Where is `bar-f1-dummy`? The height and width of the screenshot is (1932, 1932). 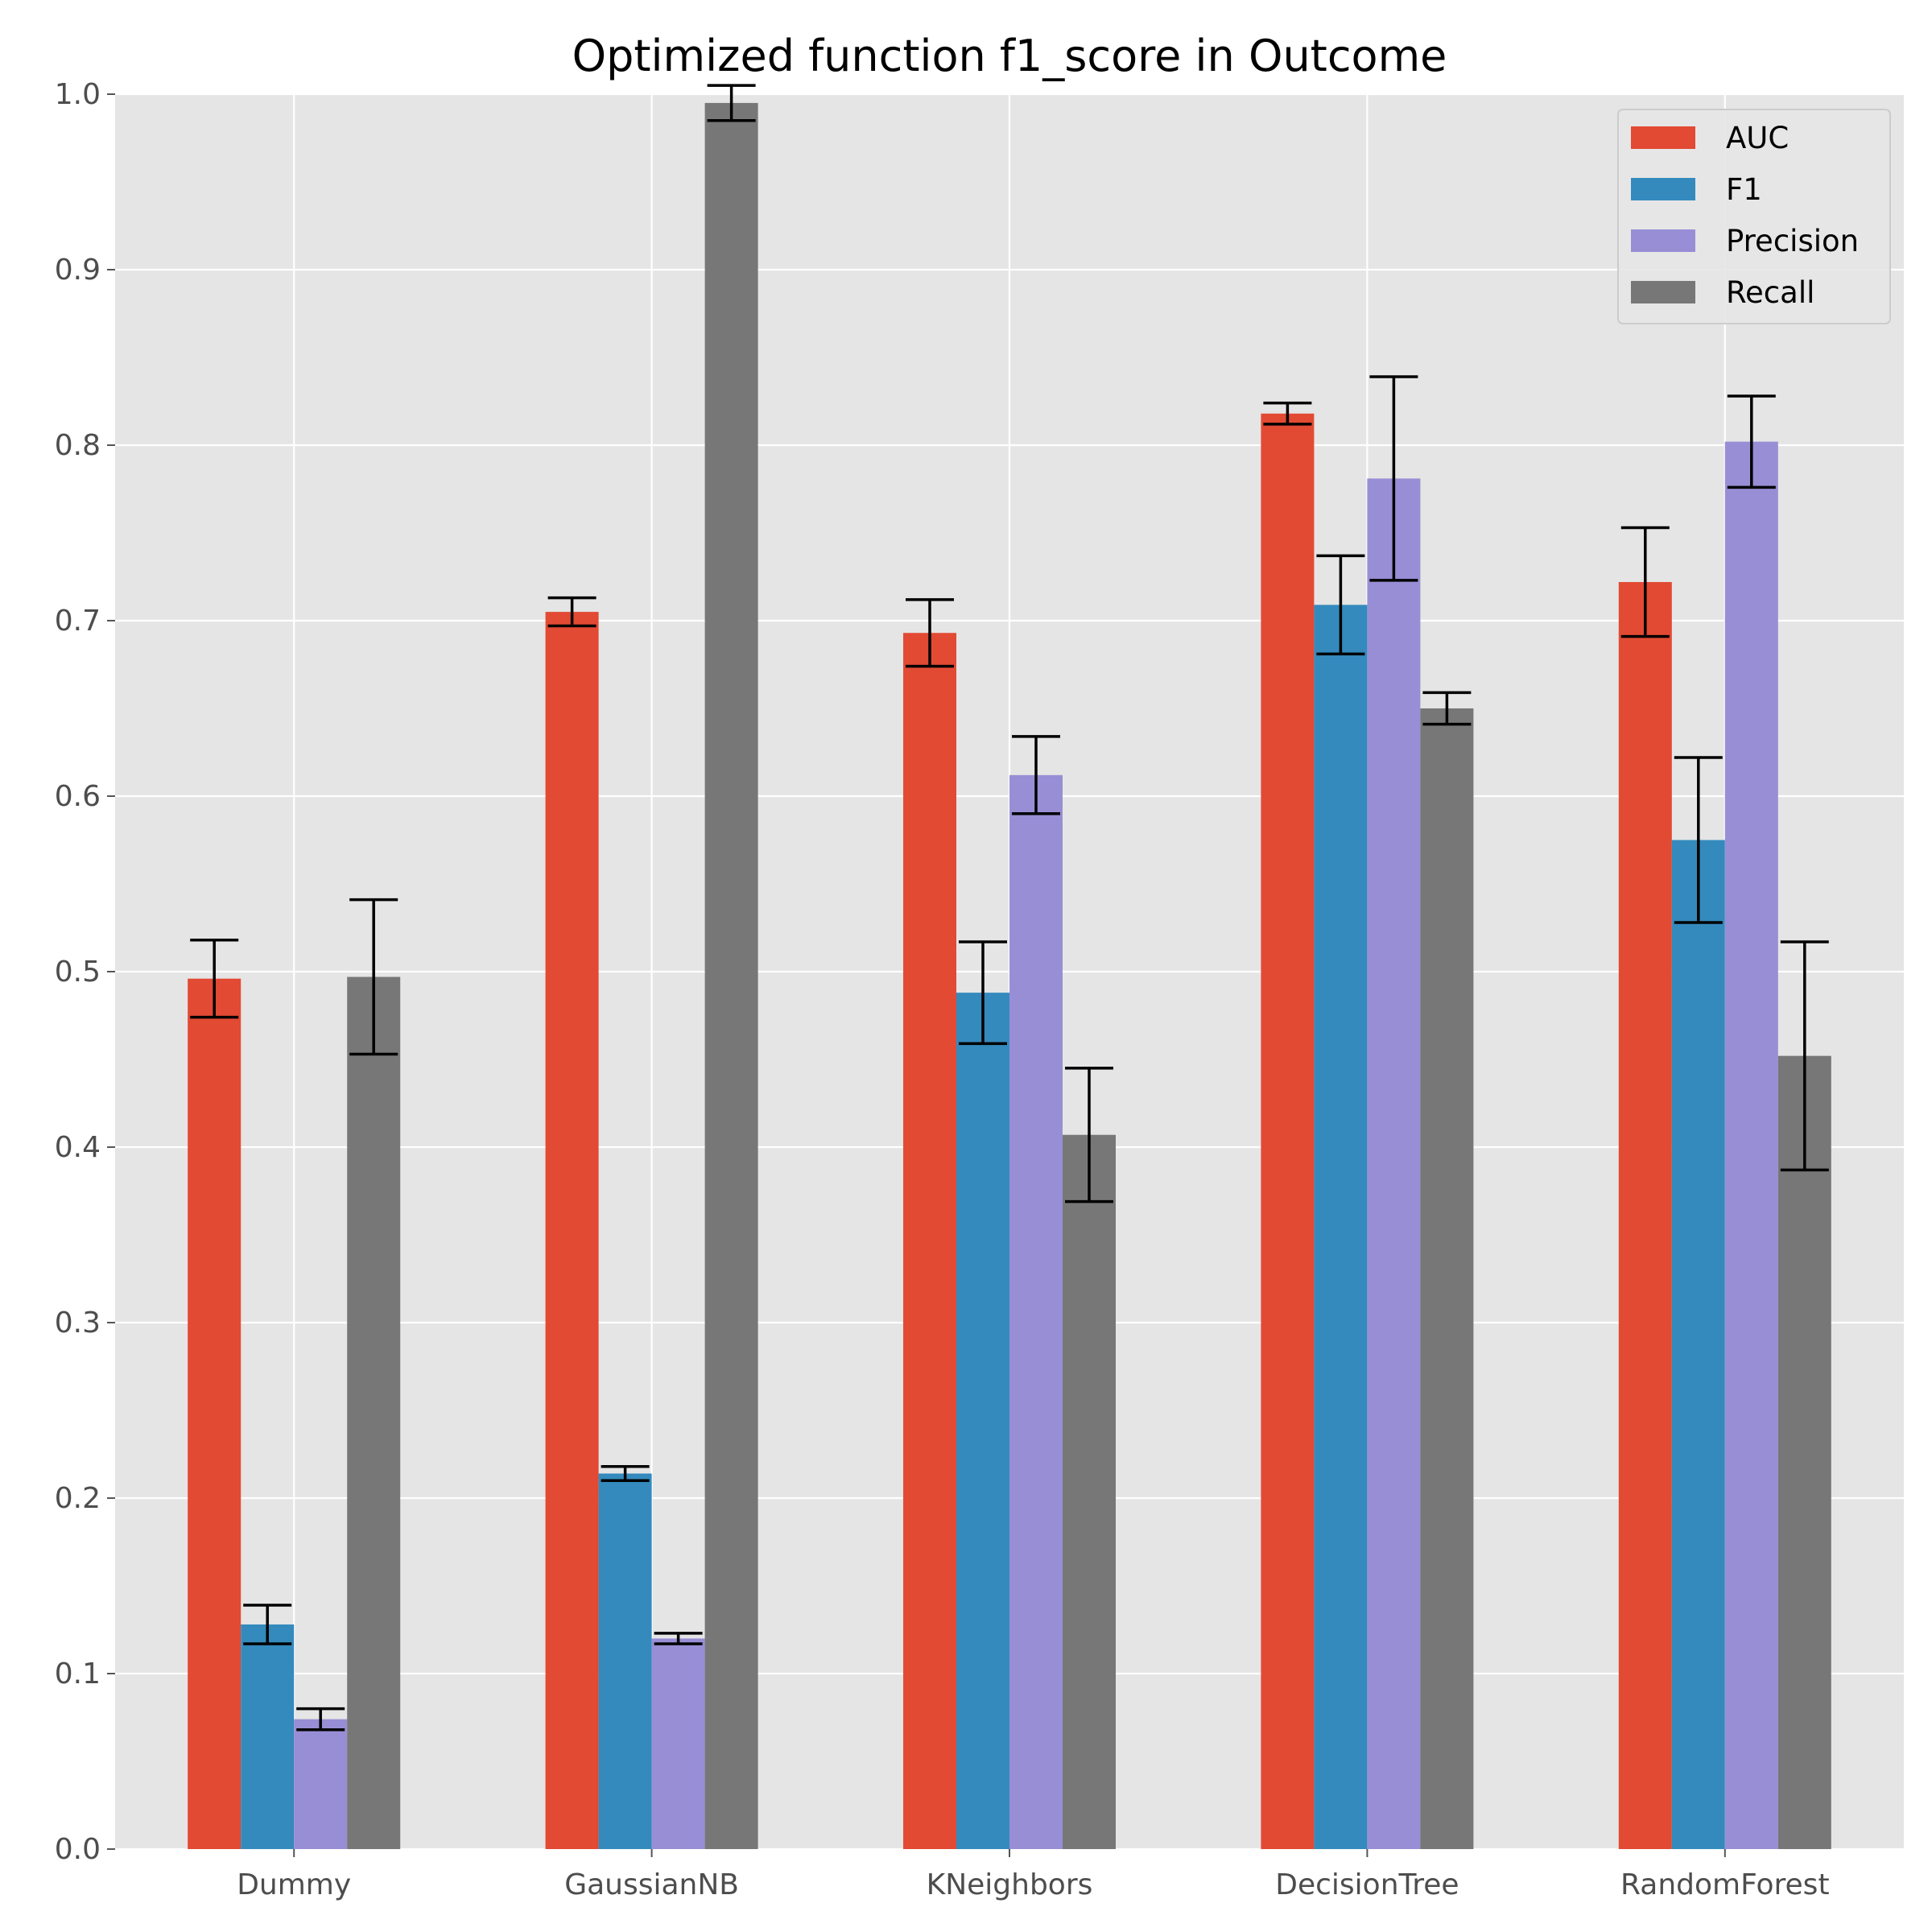
bar-f1-dummy is located at coordinates (268, 1736).